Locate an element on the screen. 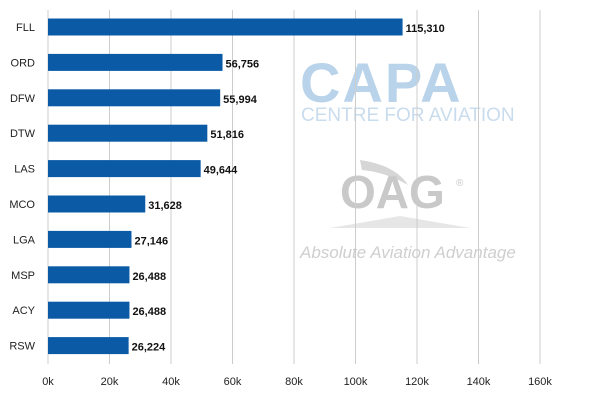 The width and height of the screenshot is (600, 400). category-label: DTW is located at coordinates (23, 134).